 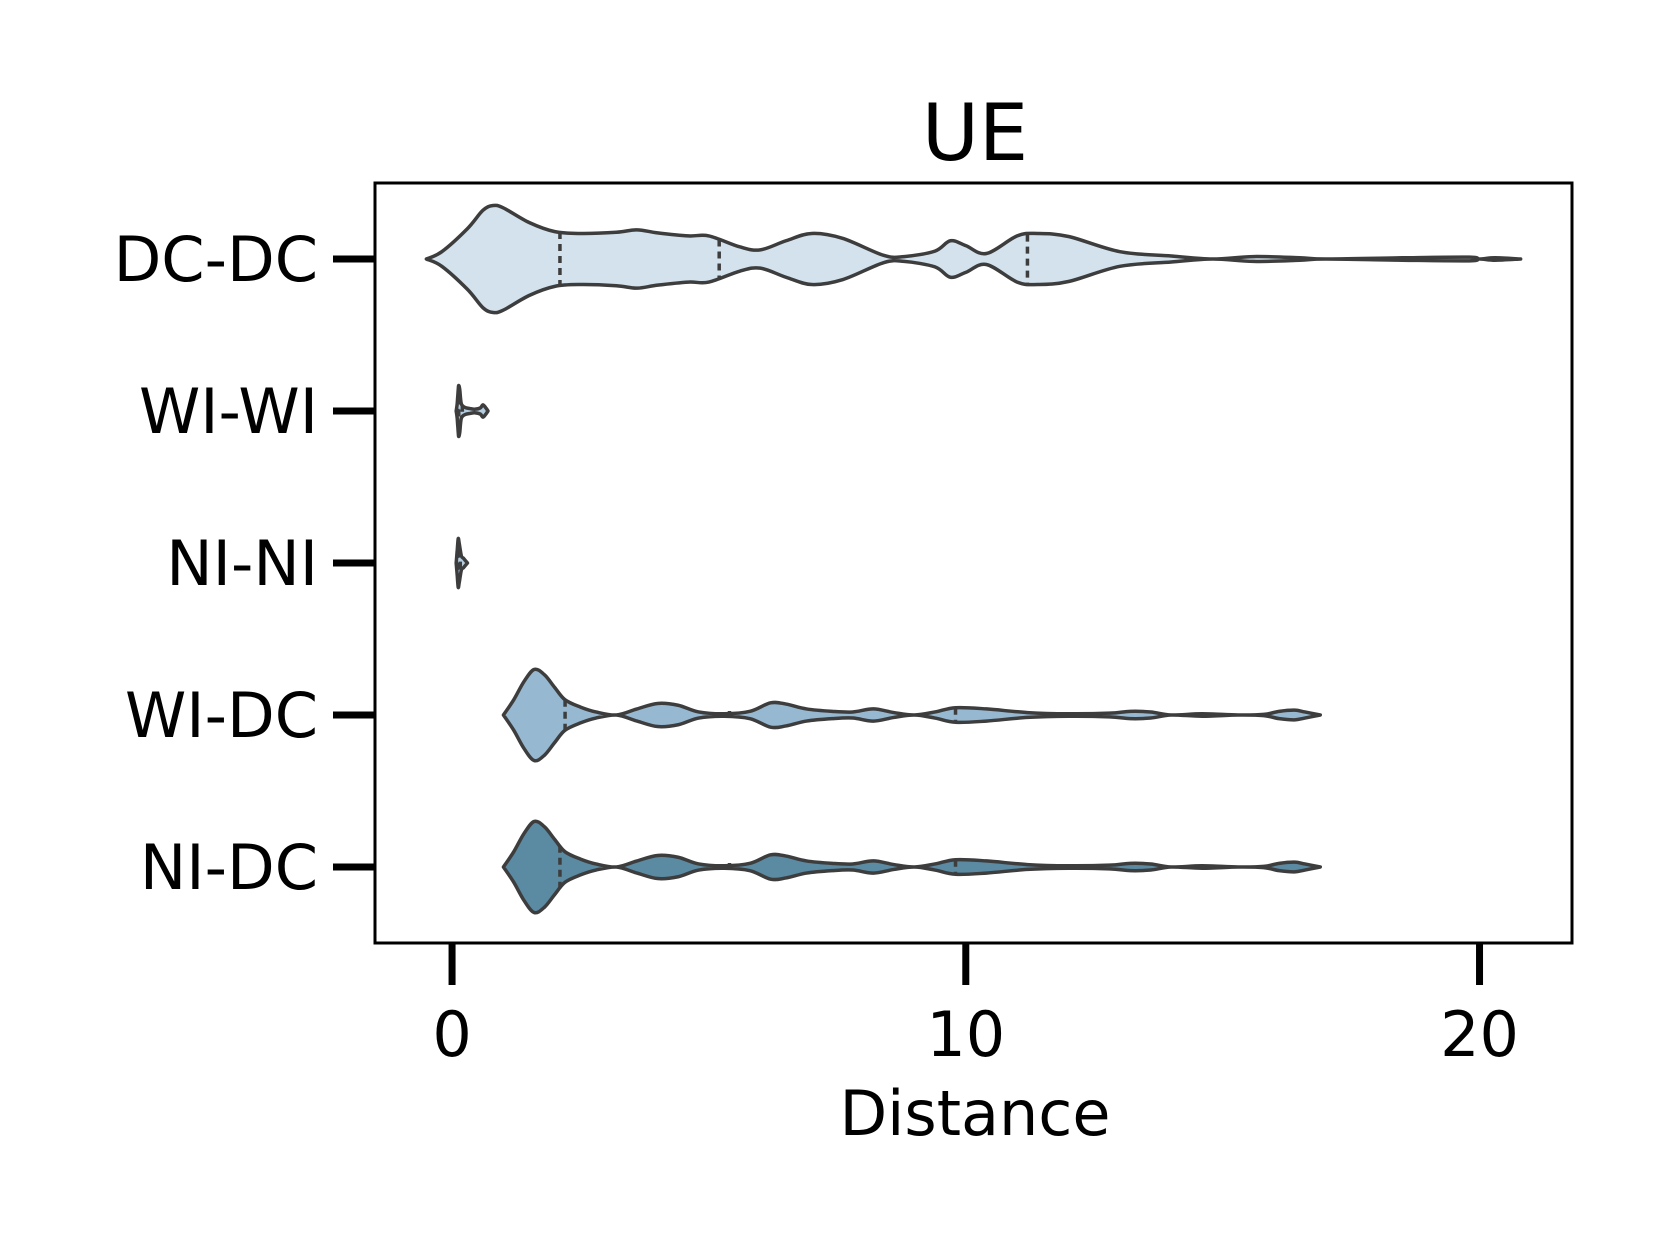 I want to click on x-axis: 0 10 20, so click(x=975, y=1007).